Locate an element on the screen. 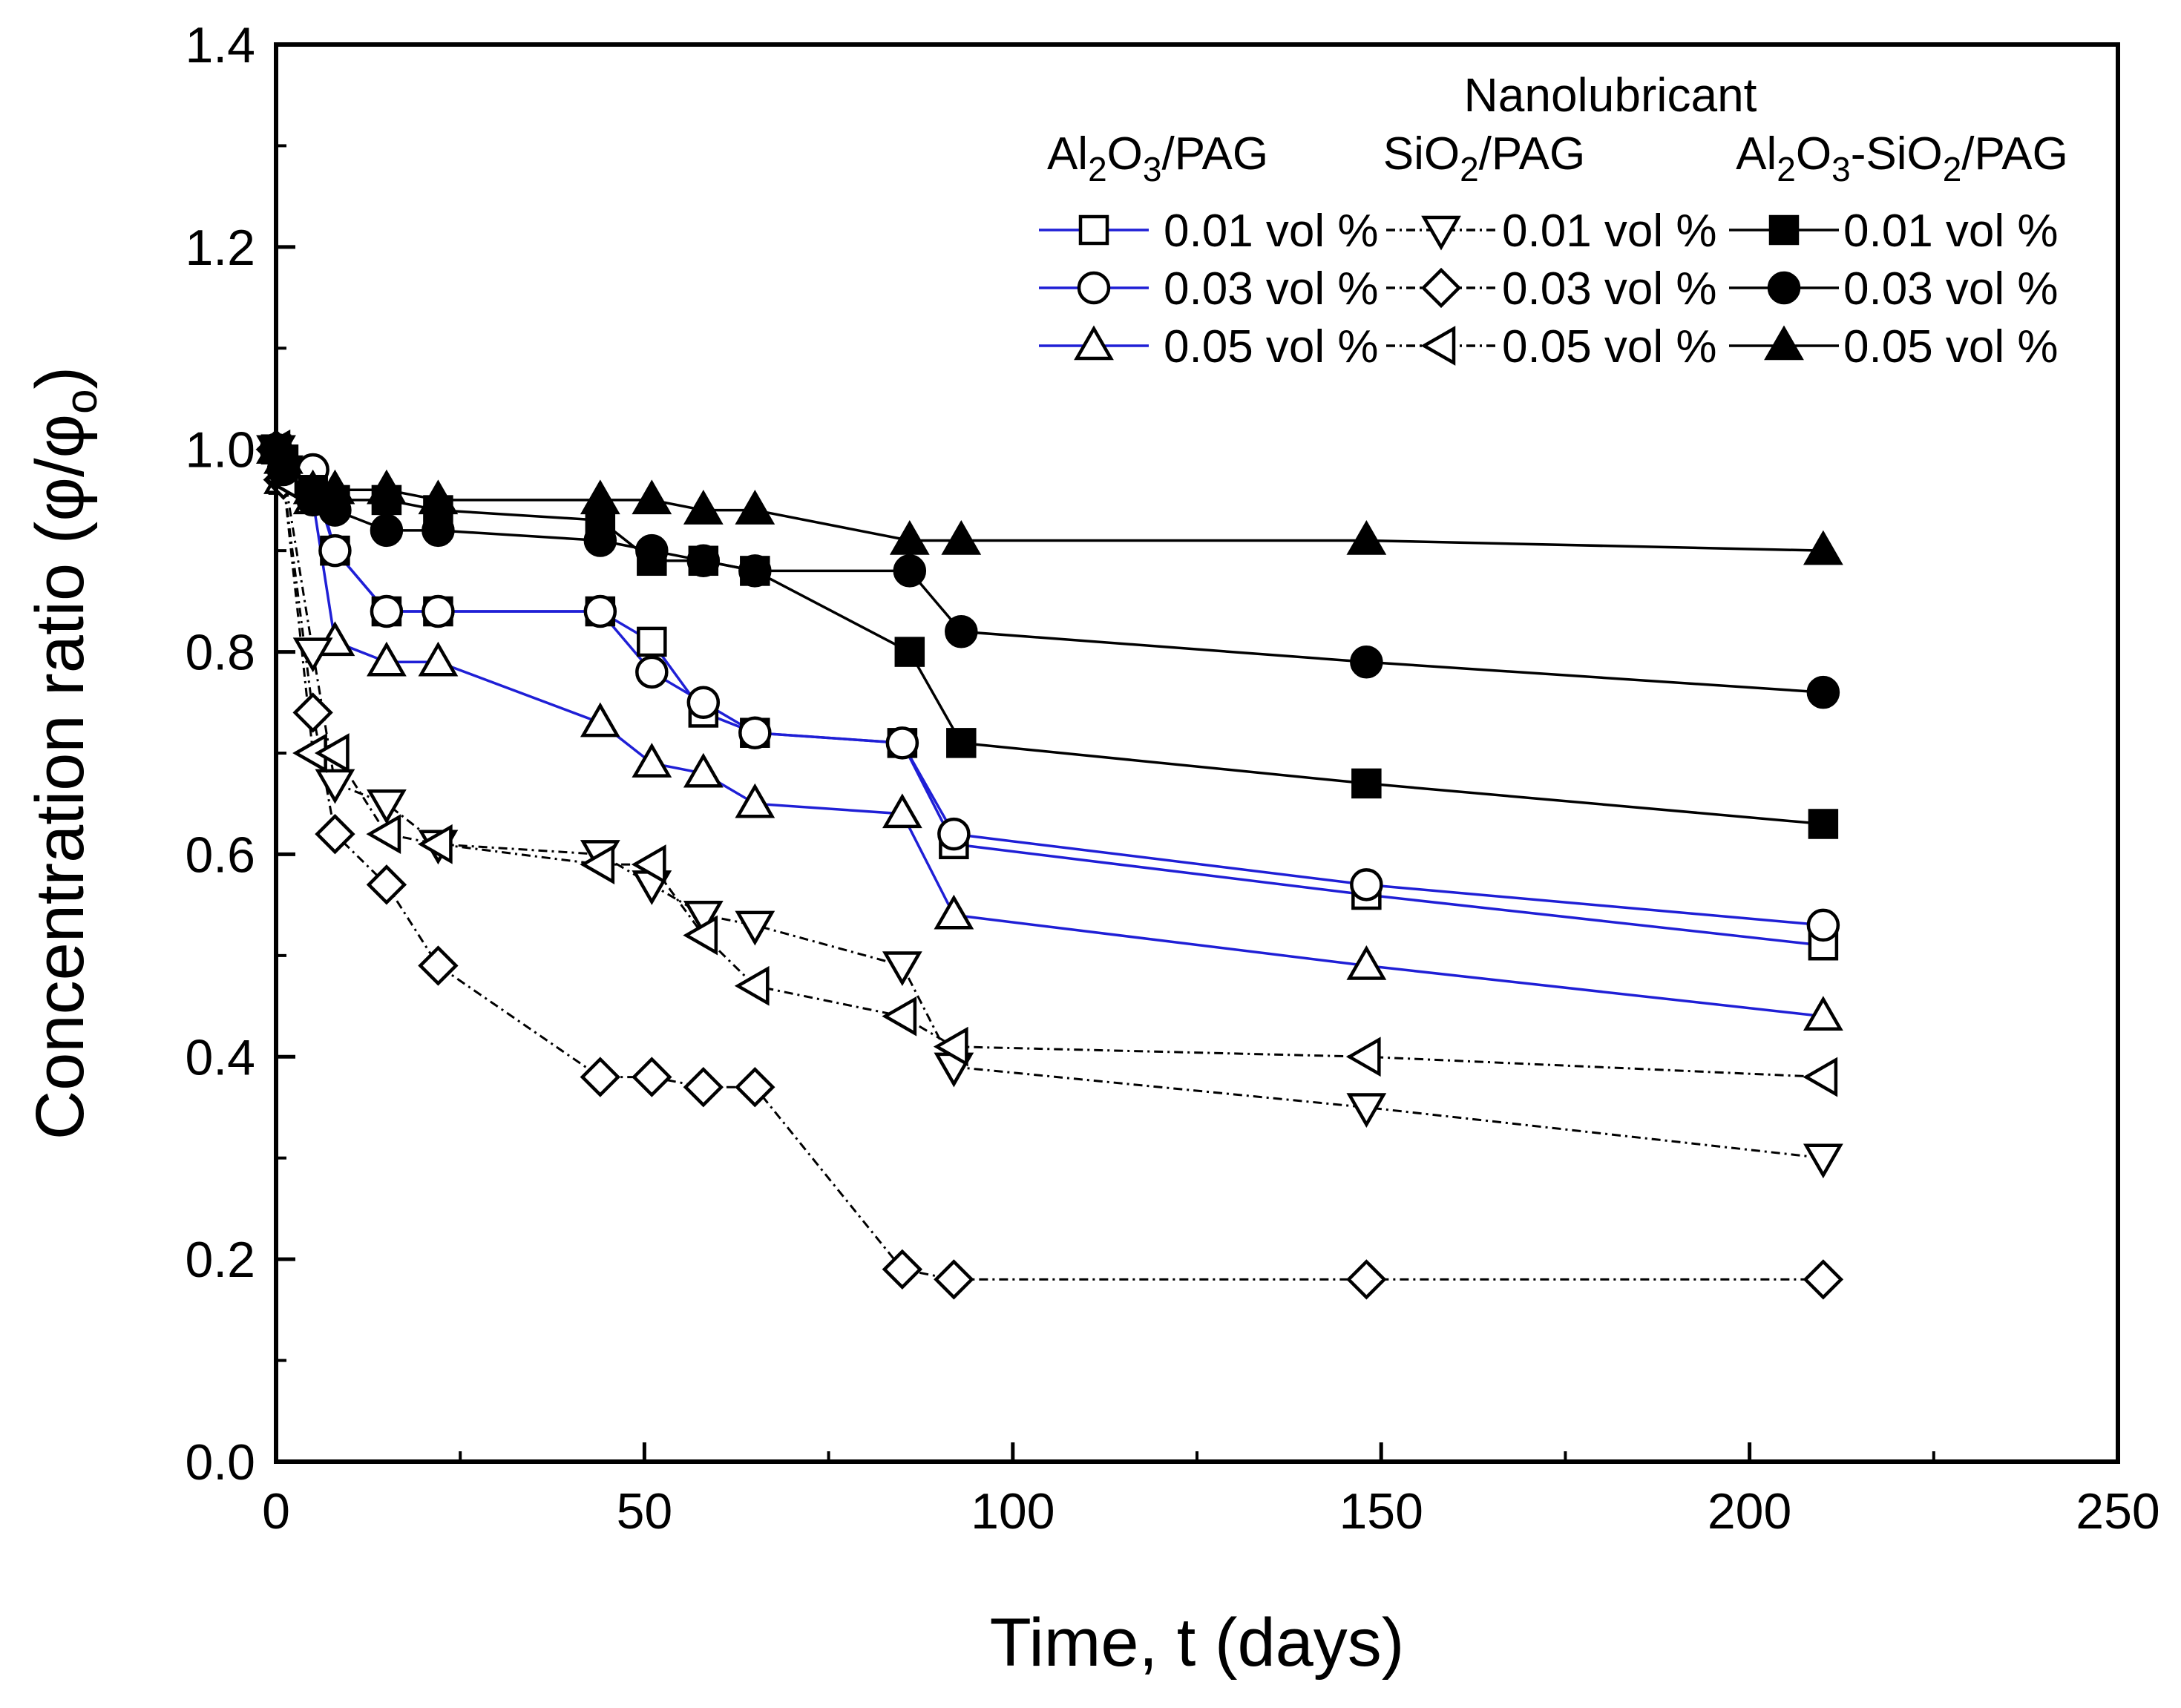 The width and height of the screenshot is (2181, 1708). x-axis-label: Time, t (days) is located at coordinates (1197, 1643).